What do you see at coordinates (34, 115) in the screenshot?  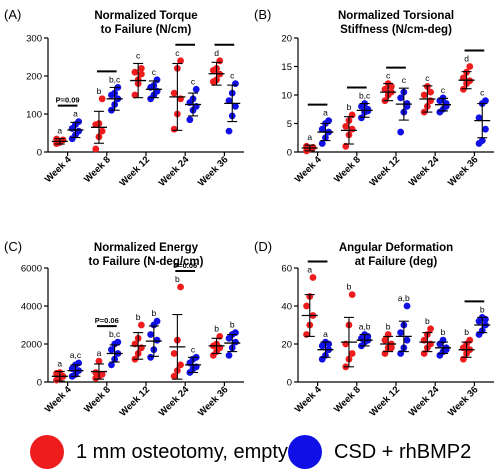 I see `y-tick-label: 100` at bounding box center [34, 115].